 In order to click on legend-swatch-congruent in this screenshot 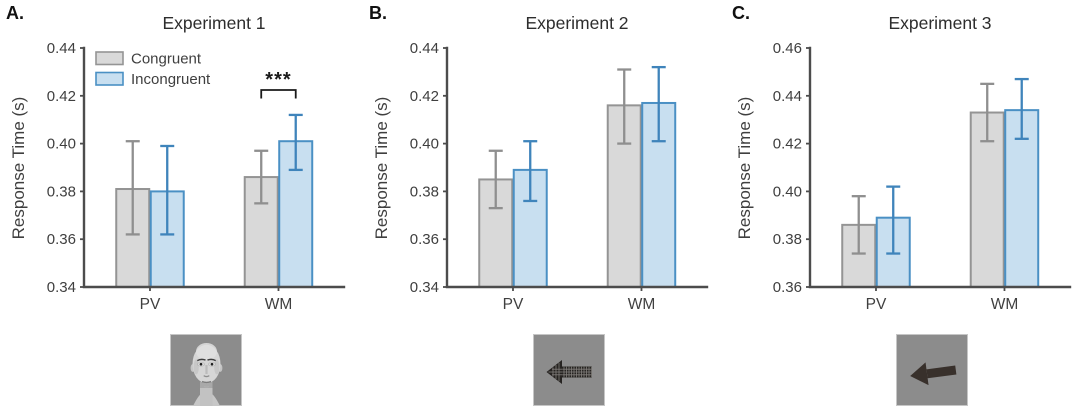, I will do `click(109, 58)`.